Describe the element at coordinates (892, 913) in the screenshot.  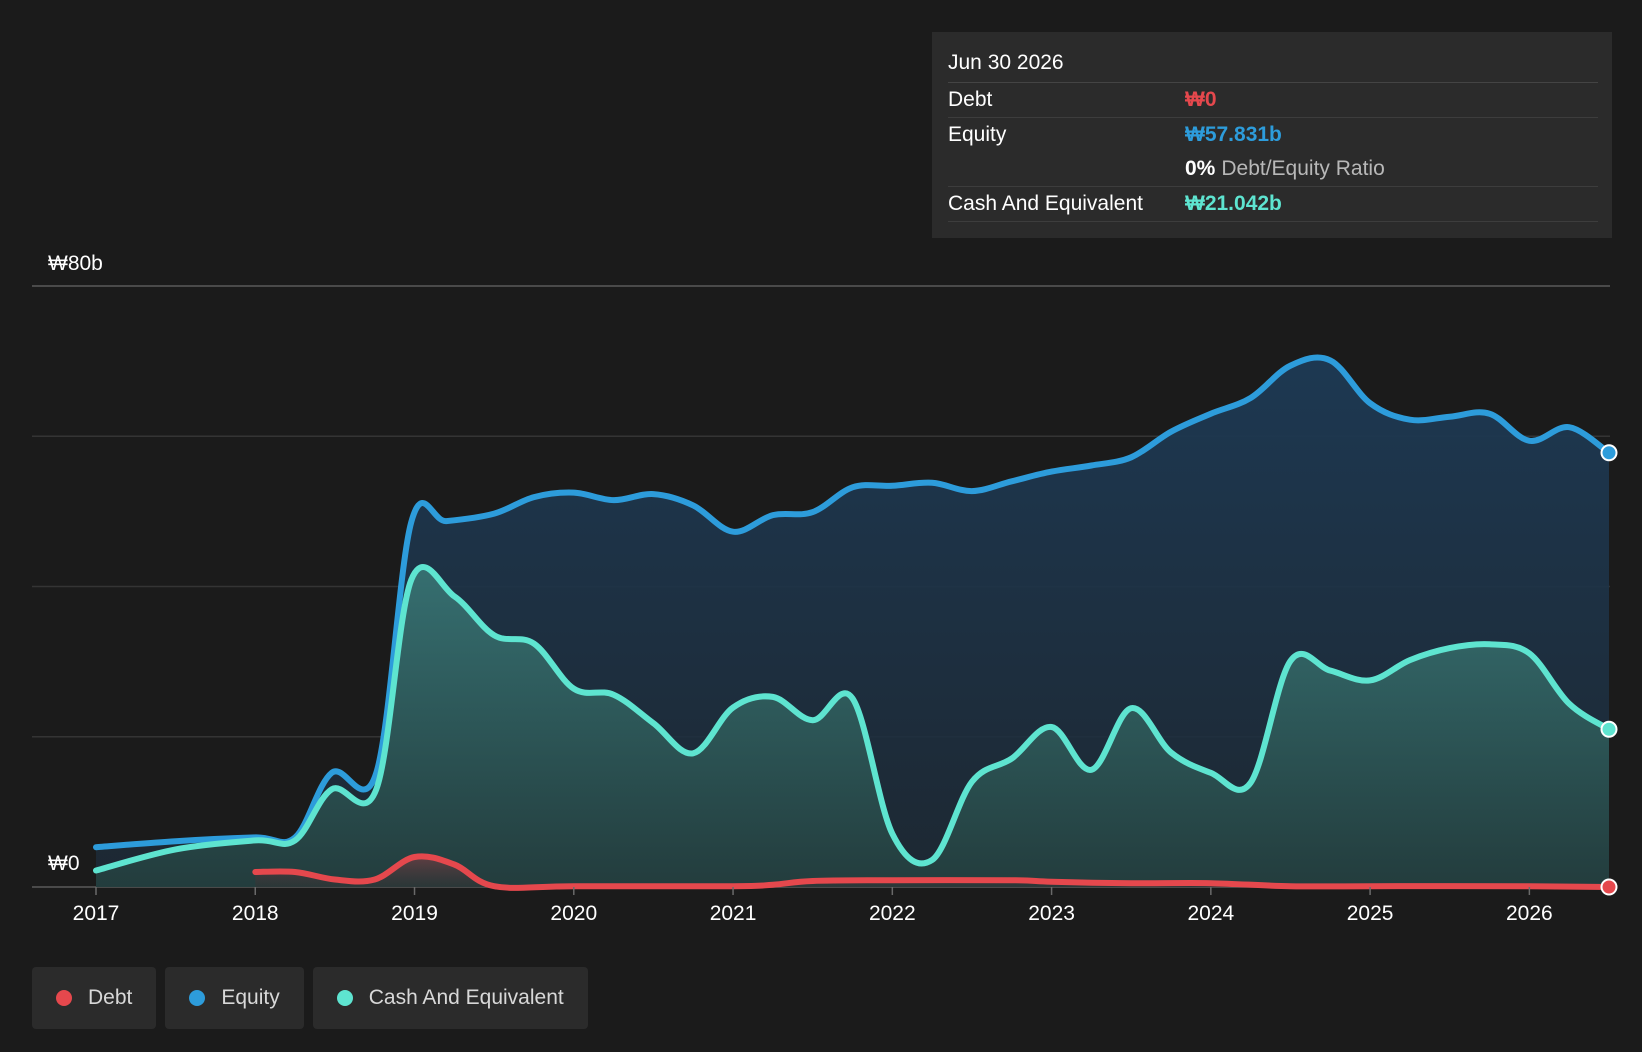
I see `x-tick-label-2022: 2022` at that location.